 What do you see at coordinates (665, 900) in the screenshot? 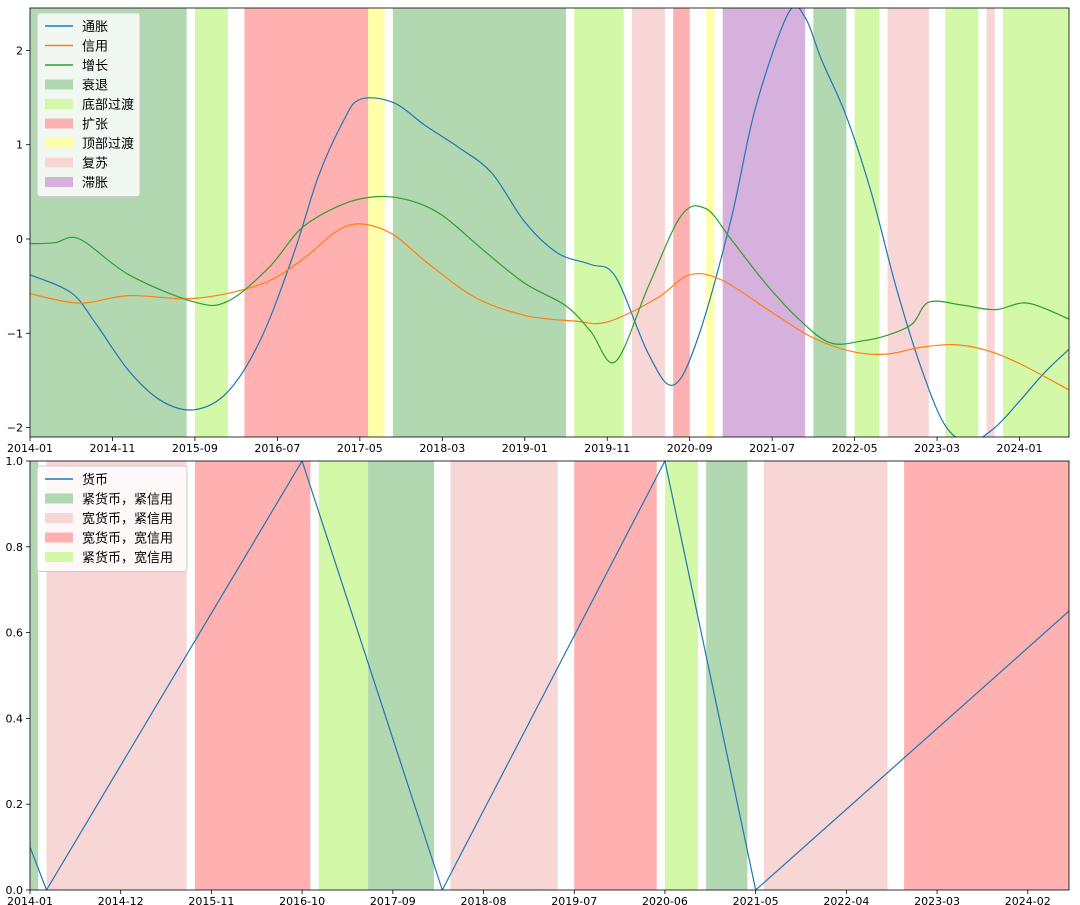
I see `x-tick-label: 2020-06` at bounding box center [665, 900].